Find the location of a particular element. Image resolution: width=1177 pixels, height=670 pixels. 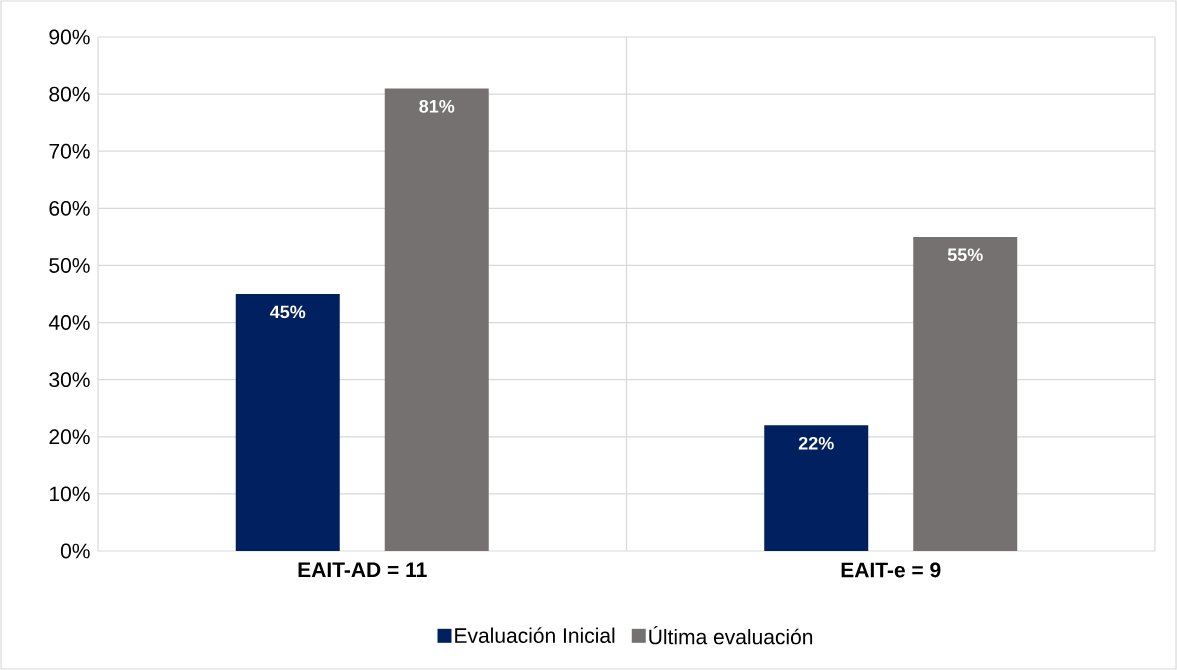

y-tick-label: 60% is located at coordinates (69, 208).